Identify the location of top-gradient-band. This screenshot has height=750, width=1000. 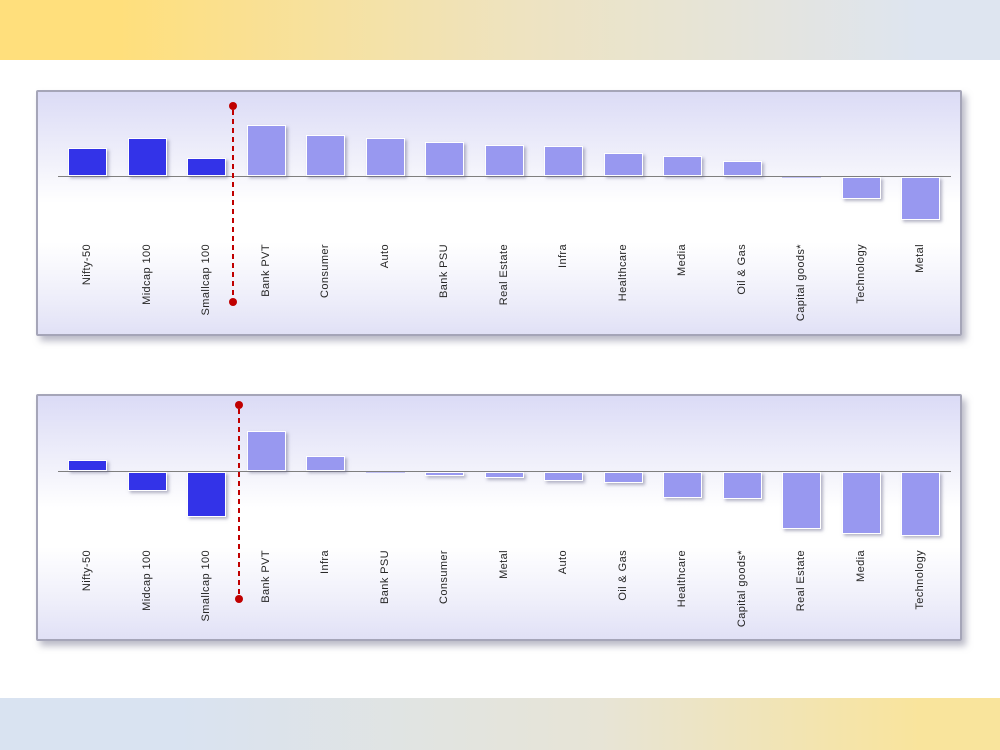
(500, 30).